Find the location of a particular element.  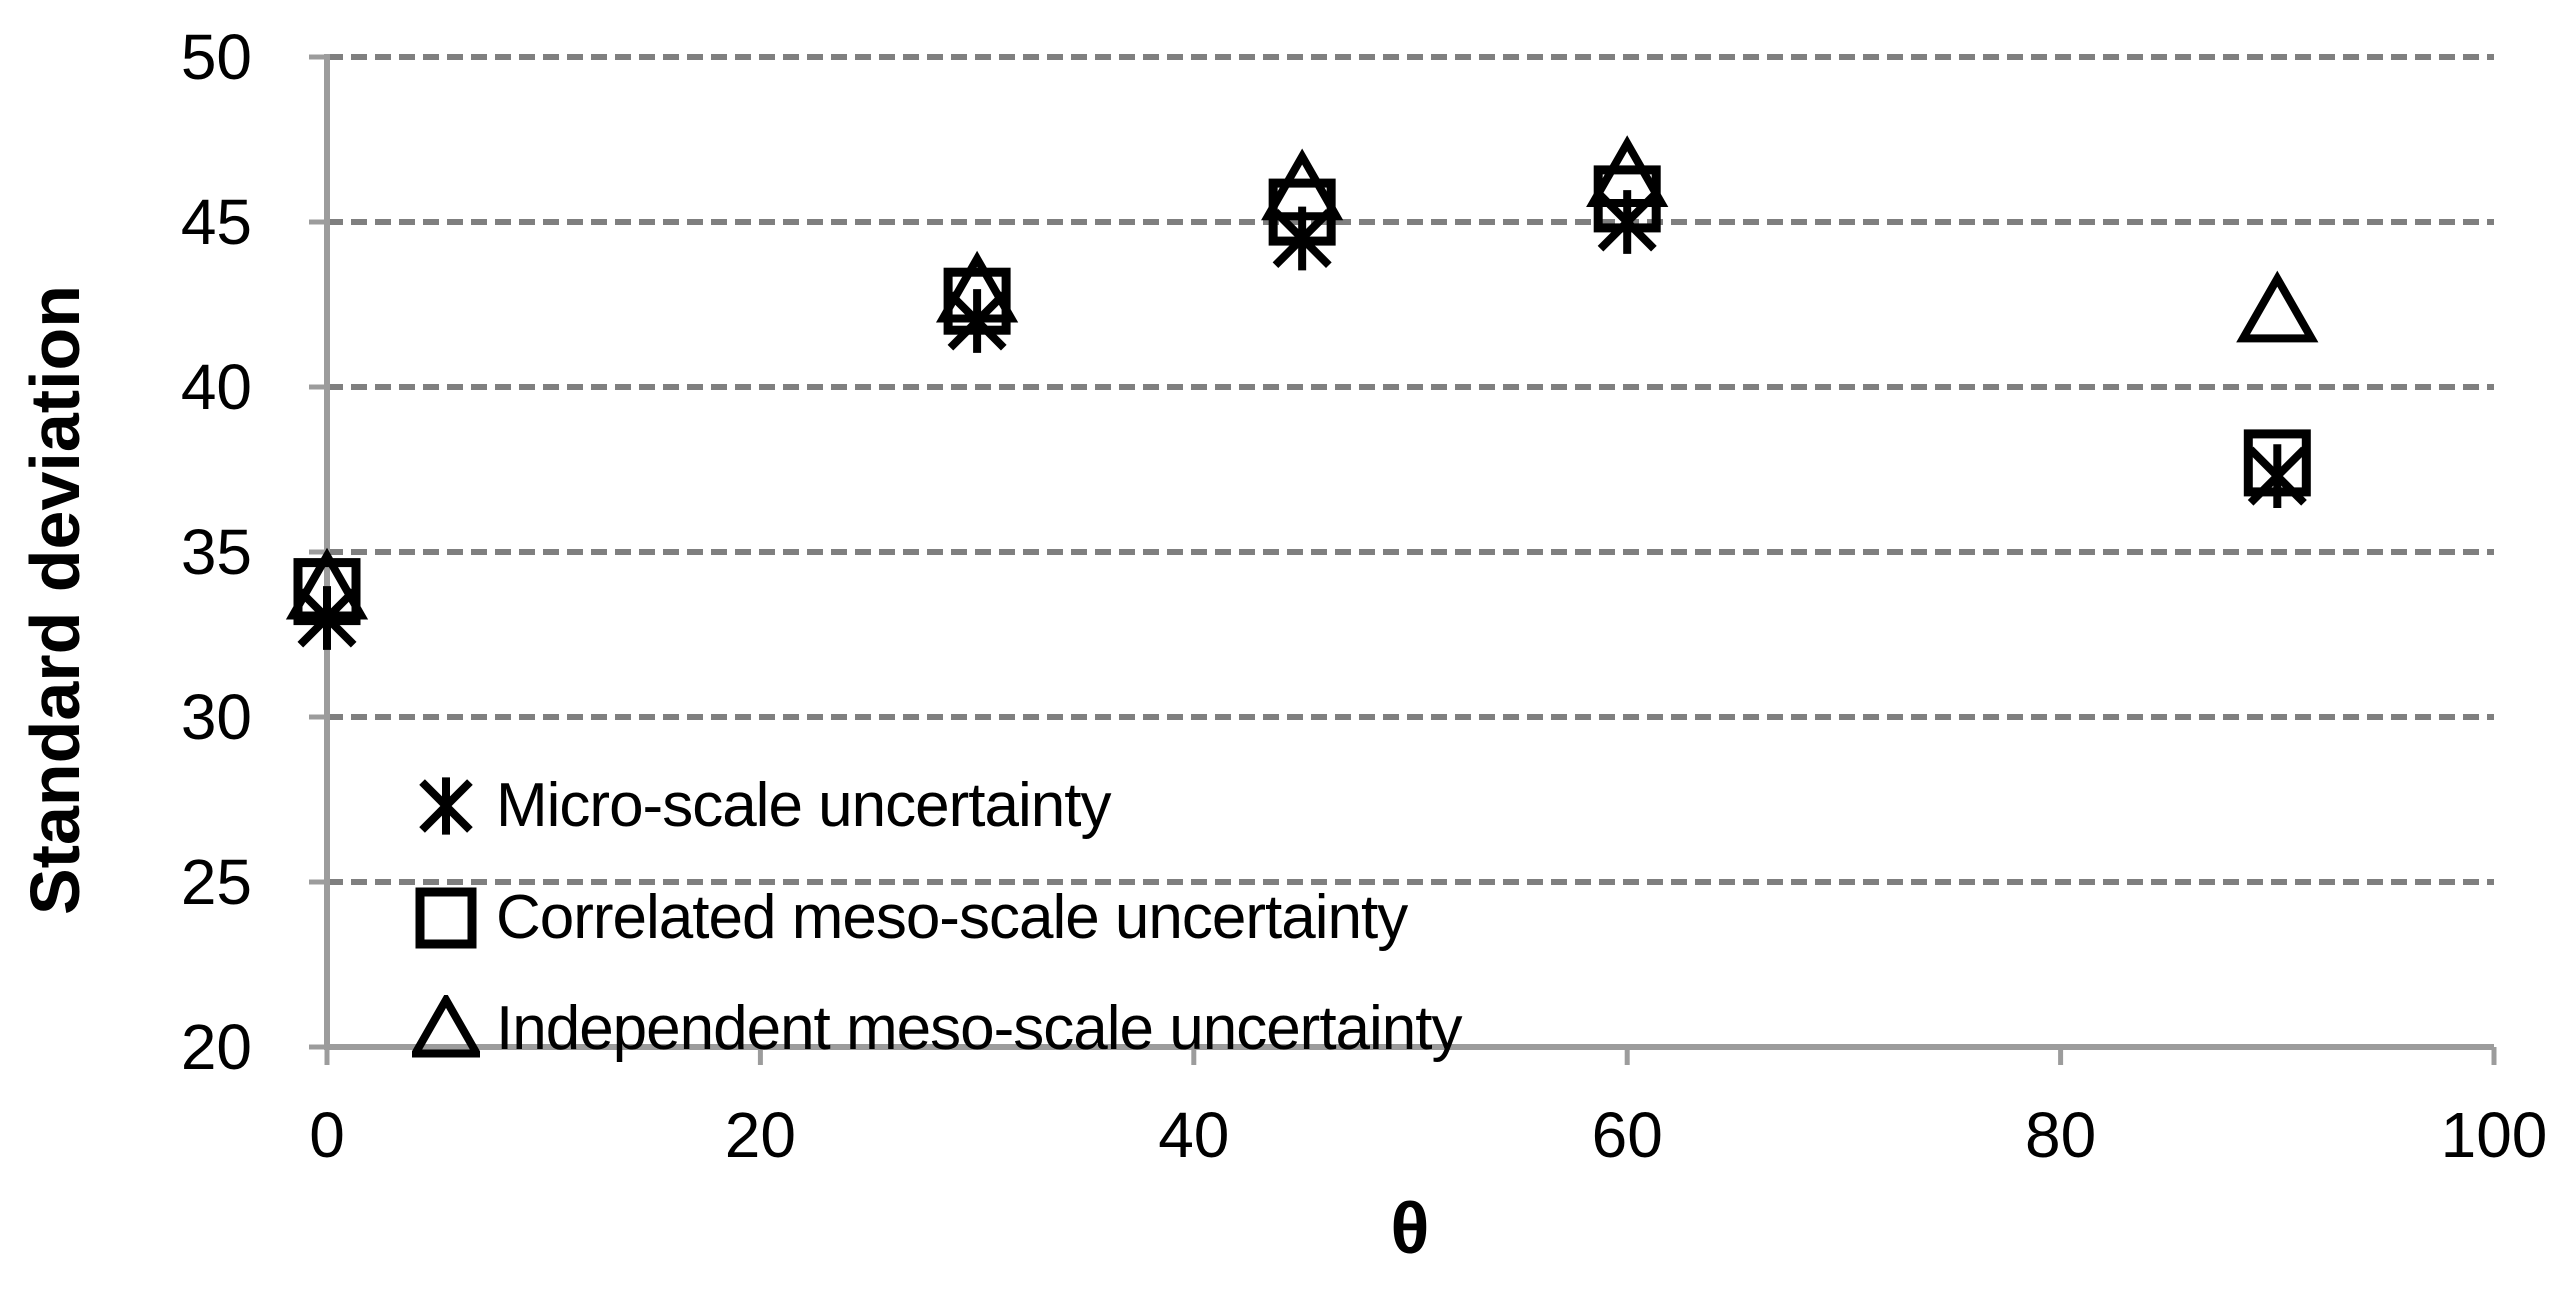

triangle-marker-icon is located at coordinates (446, 1026).